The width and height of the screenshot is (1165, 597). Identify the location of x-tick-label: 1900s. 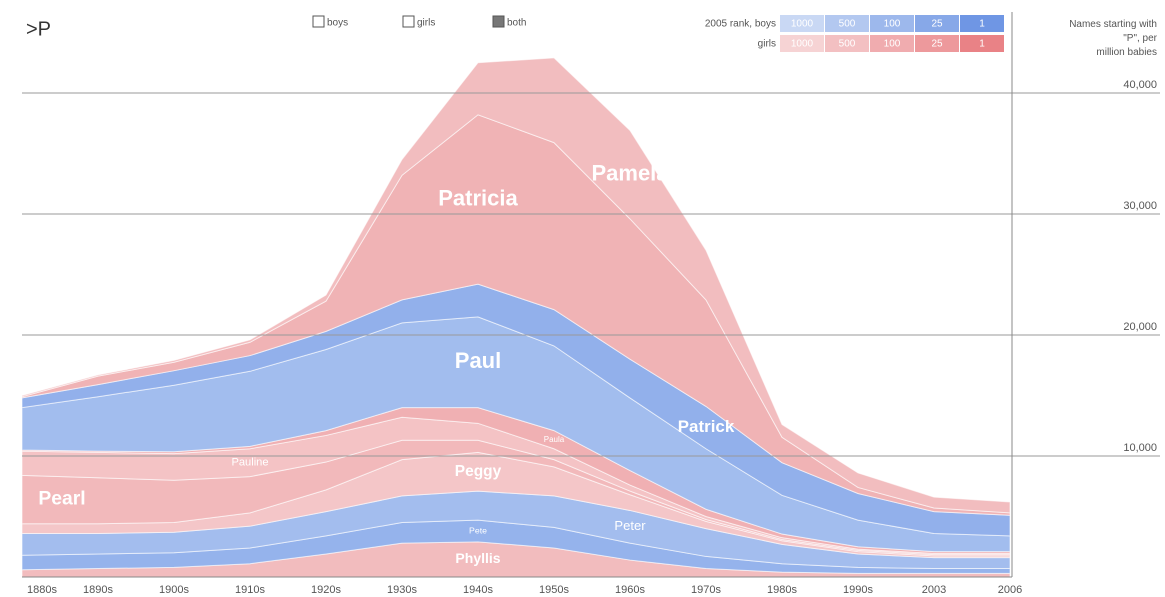
(174, 590).